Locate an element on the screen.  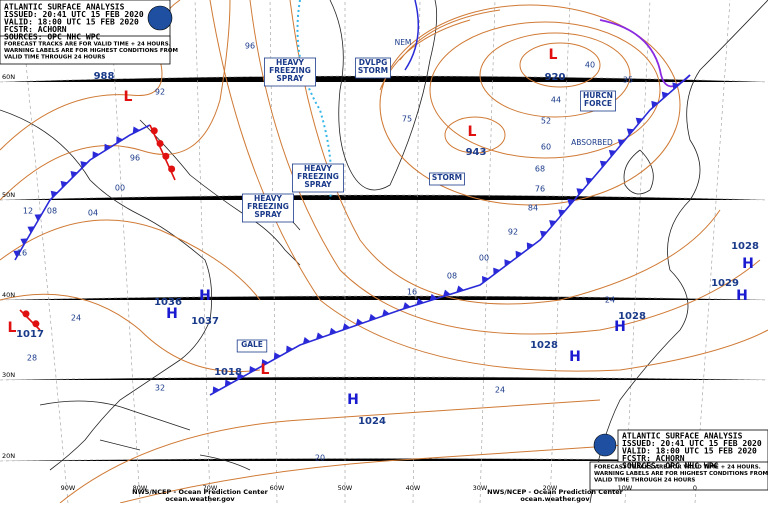
longitude-label: 50W is located at coordinates (345, 488).